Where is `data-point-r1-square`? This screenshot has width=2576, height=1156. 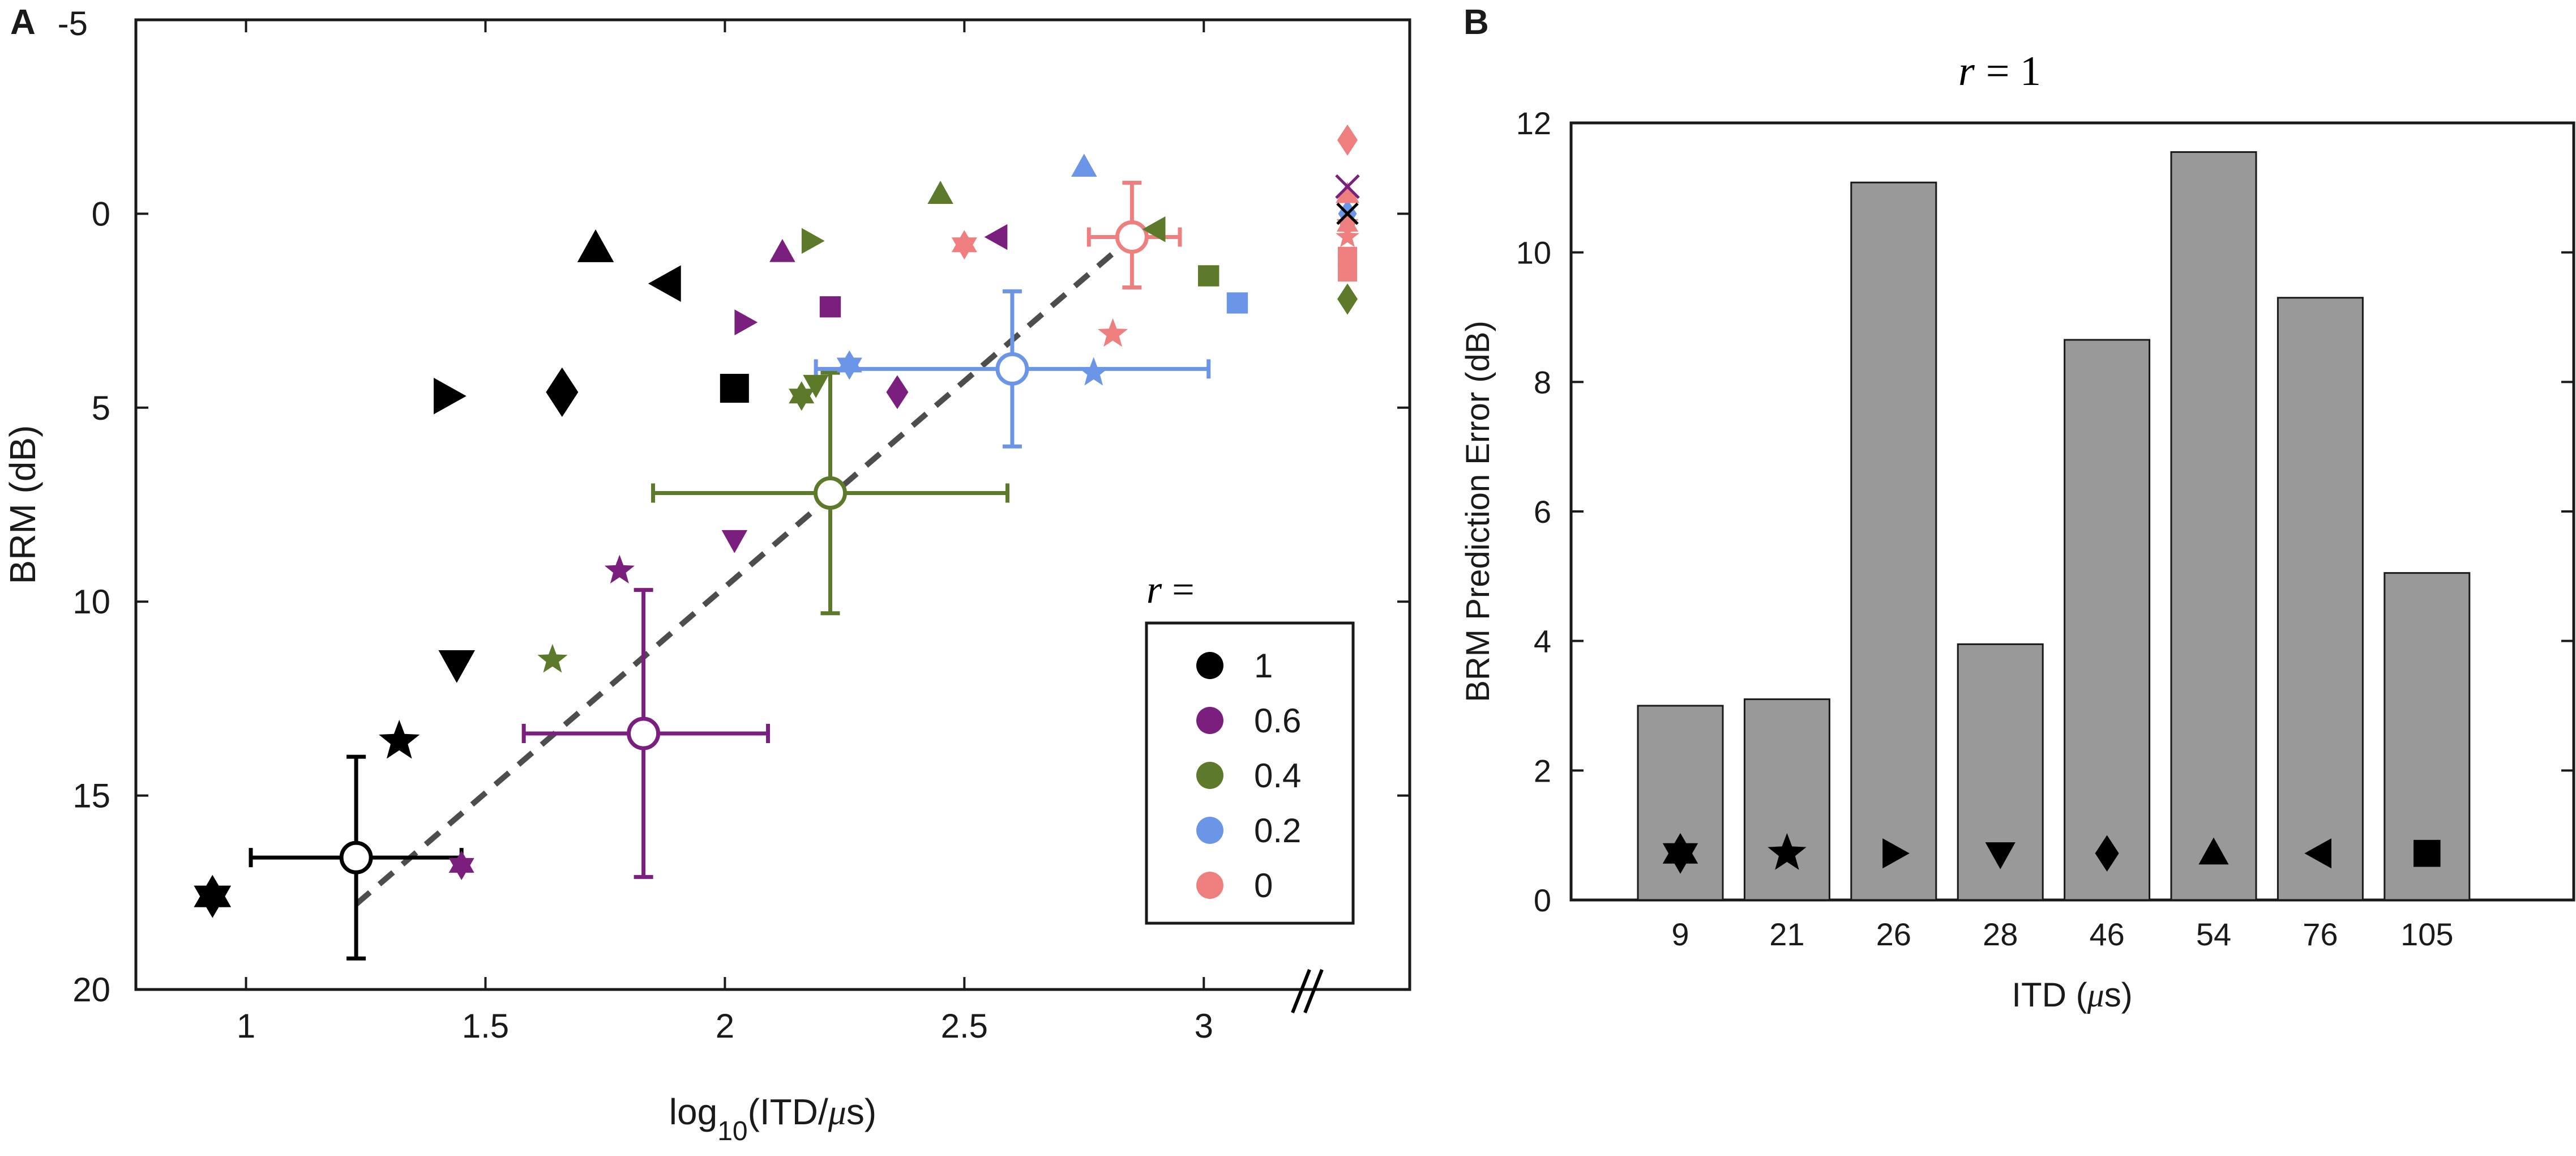 data-point-r1-square is located at coordinates (734, 388).